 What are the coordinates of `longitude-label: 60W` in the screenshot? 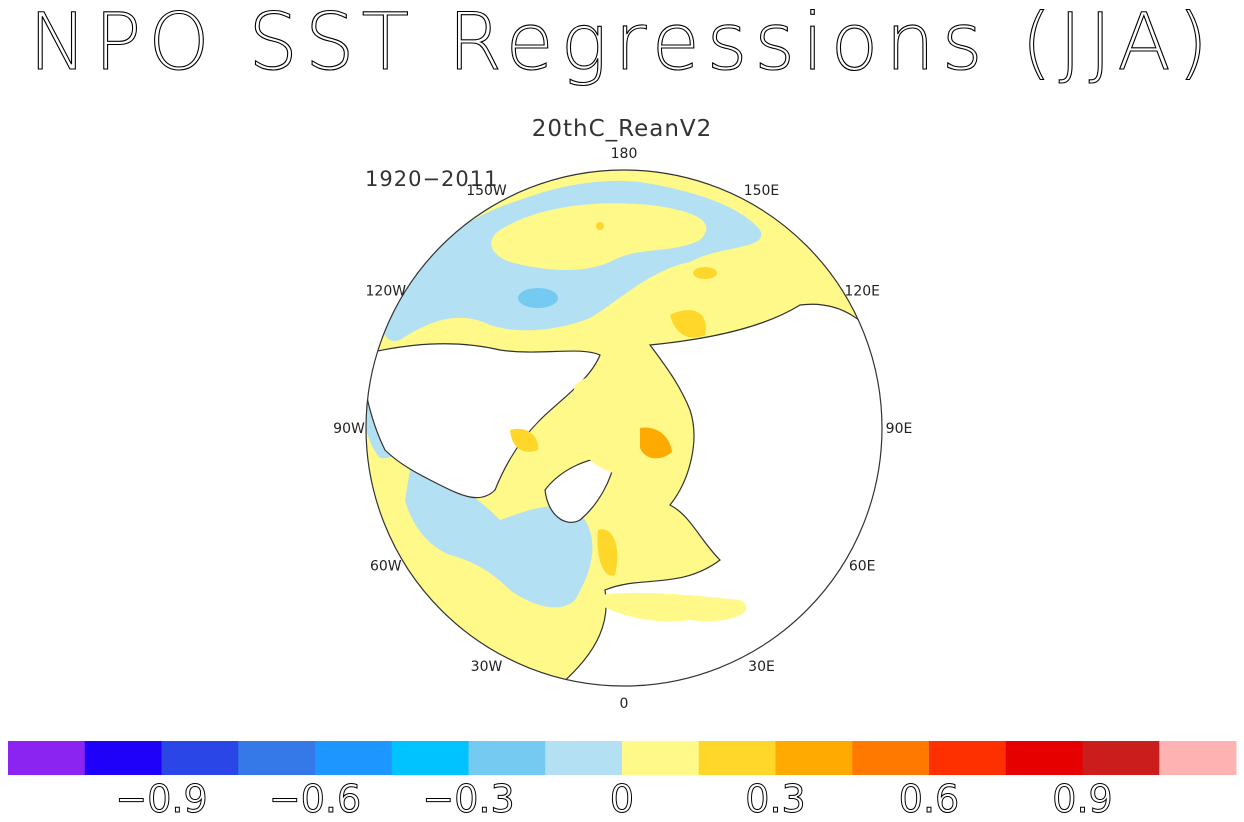 It's located at (386, 567).